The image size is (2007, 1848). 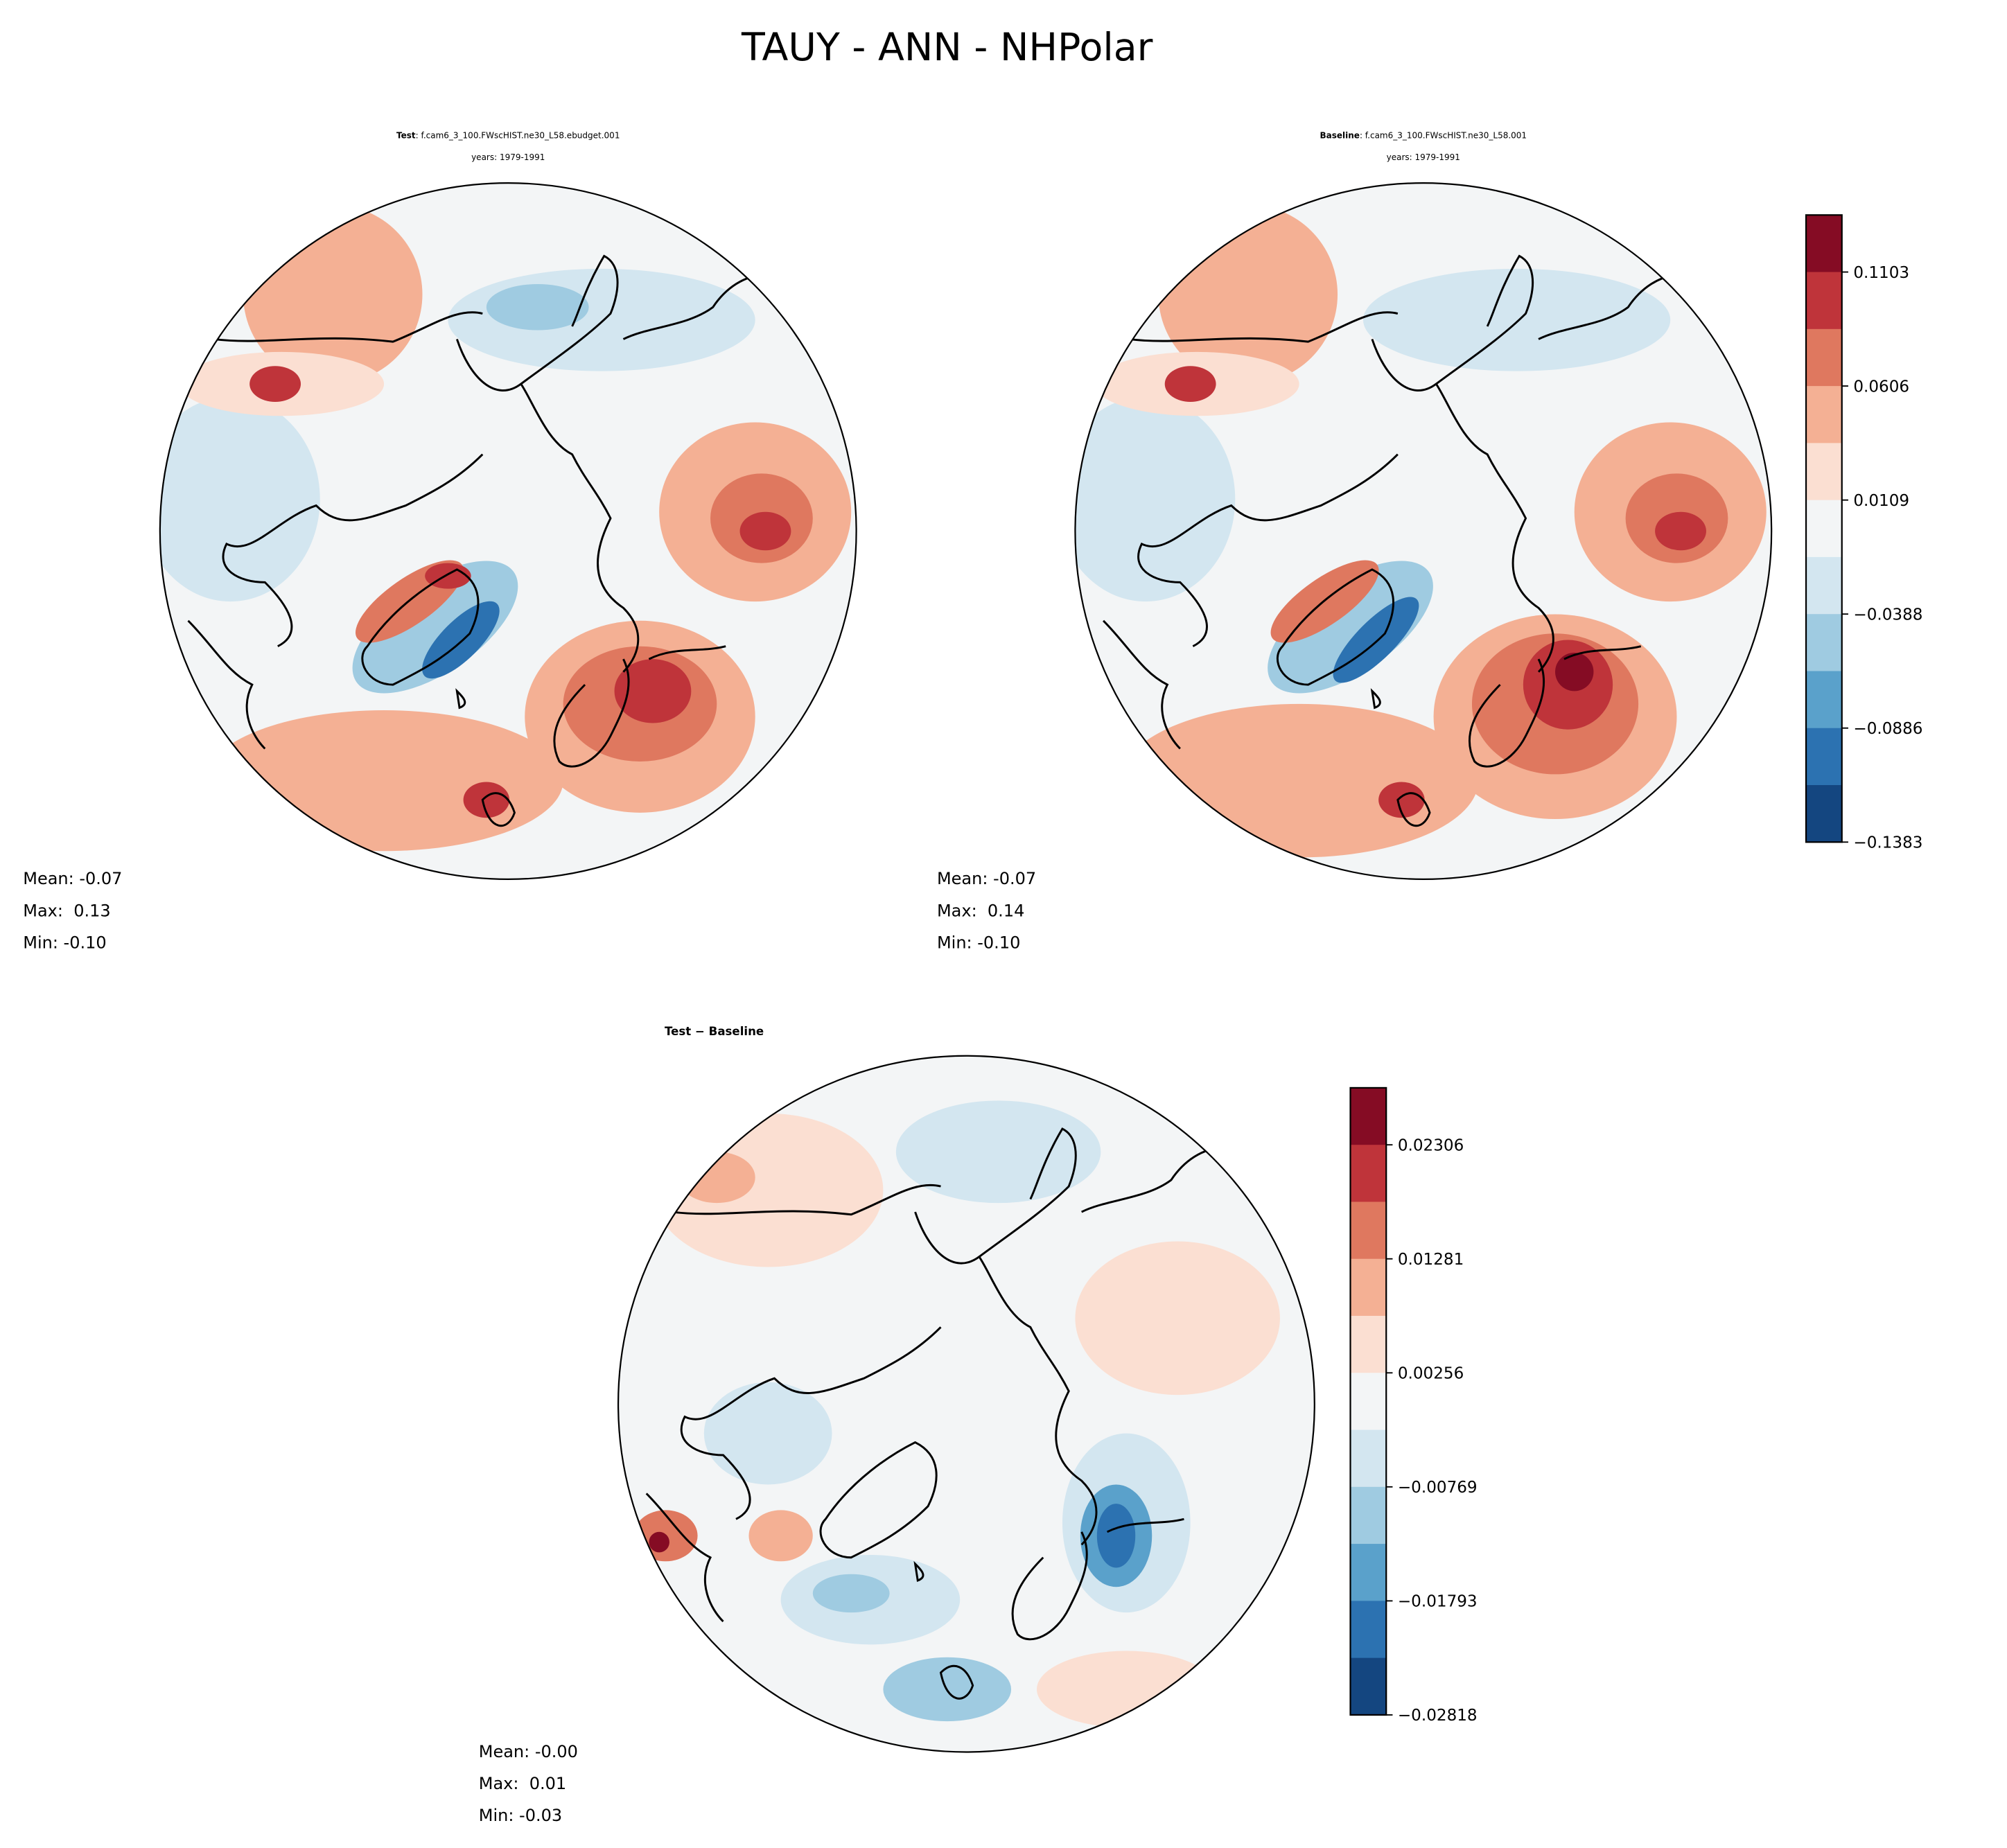 I want to click on colorbar-tick-label: −0.1383, so click(x=1887, y=843).